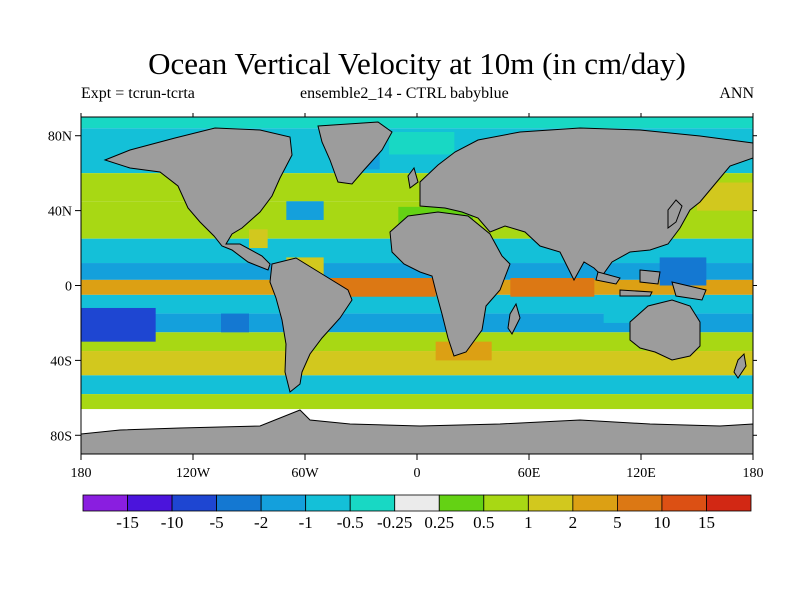  I want to click on land-eurasia, so click(586, 204).